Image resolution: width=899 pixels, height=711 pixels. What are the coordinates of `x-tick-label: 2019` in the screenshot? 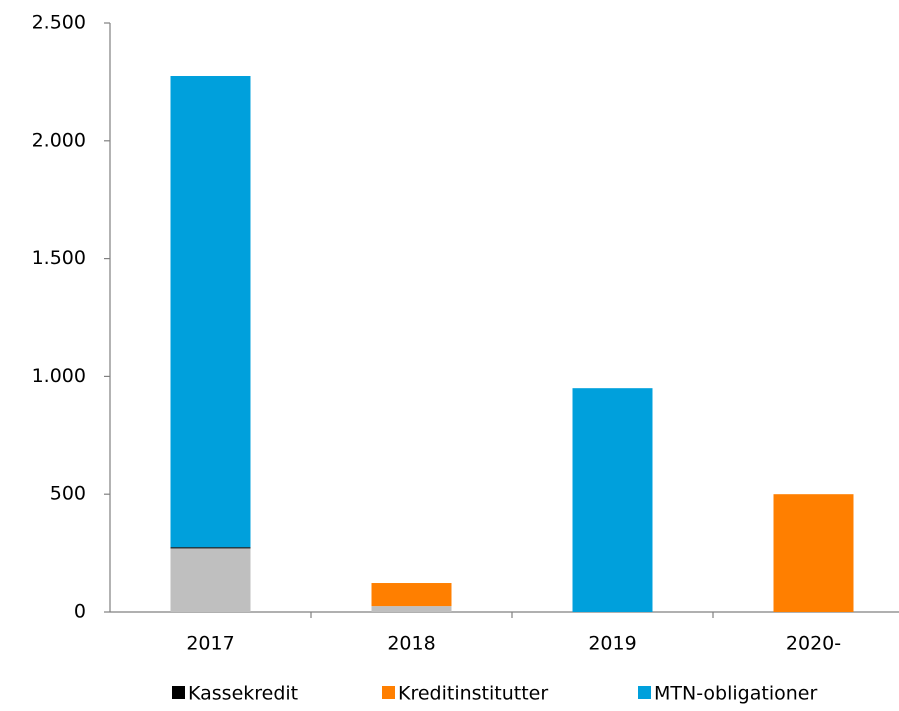 It's located at (612, 644).